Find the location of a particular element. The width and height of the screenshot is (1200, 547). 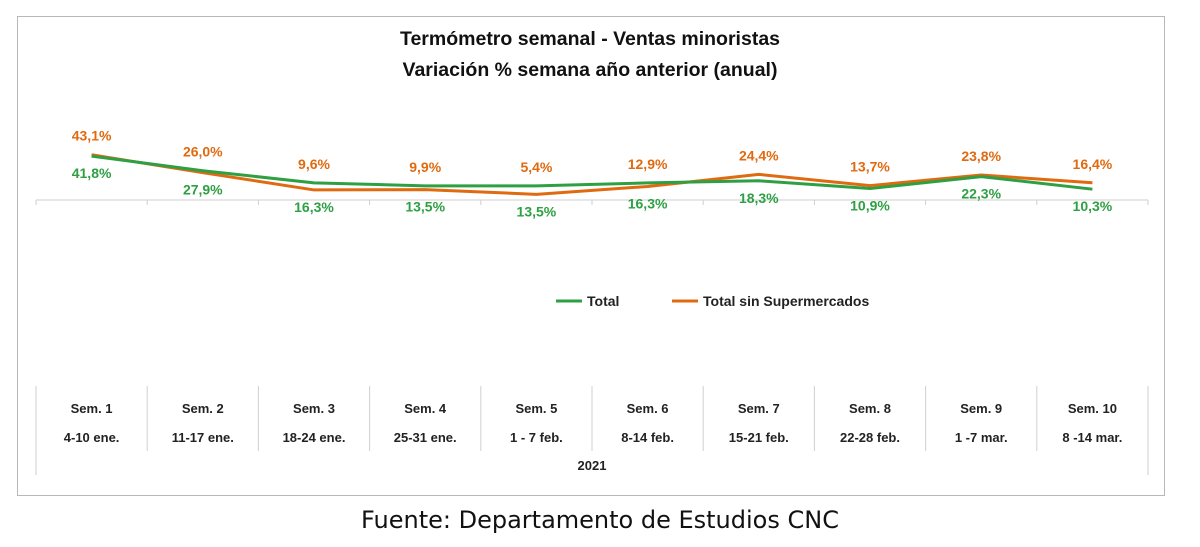

category-date-label: 4-10 ene. is located at coordinates (92, 437).